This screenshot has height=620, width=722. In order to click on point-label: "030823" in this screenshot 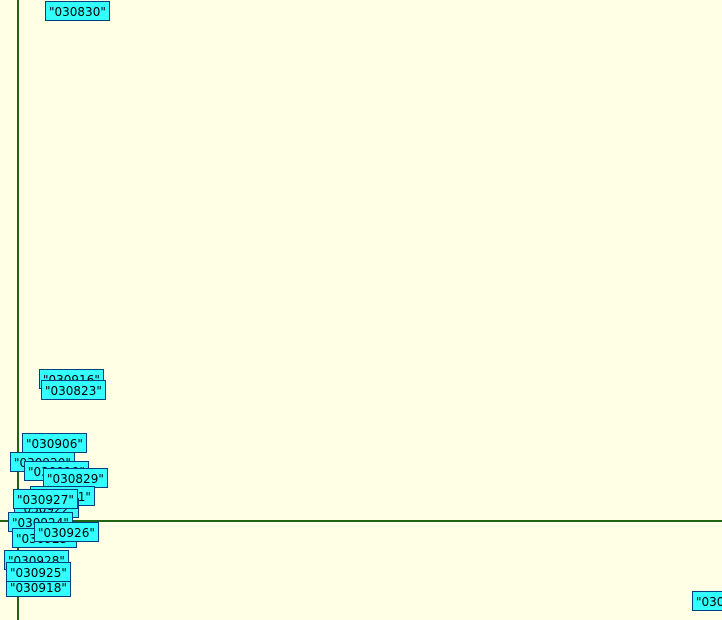, I will do `click(73, 390)`.